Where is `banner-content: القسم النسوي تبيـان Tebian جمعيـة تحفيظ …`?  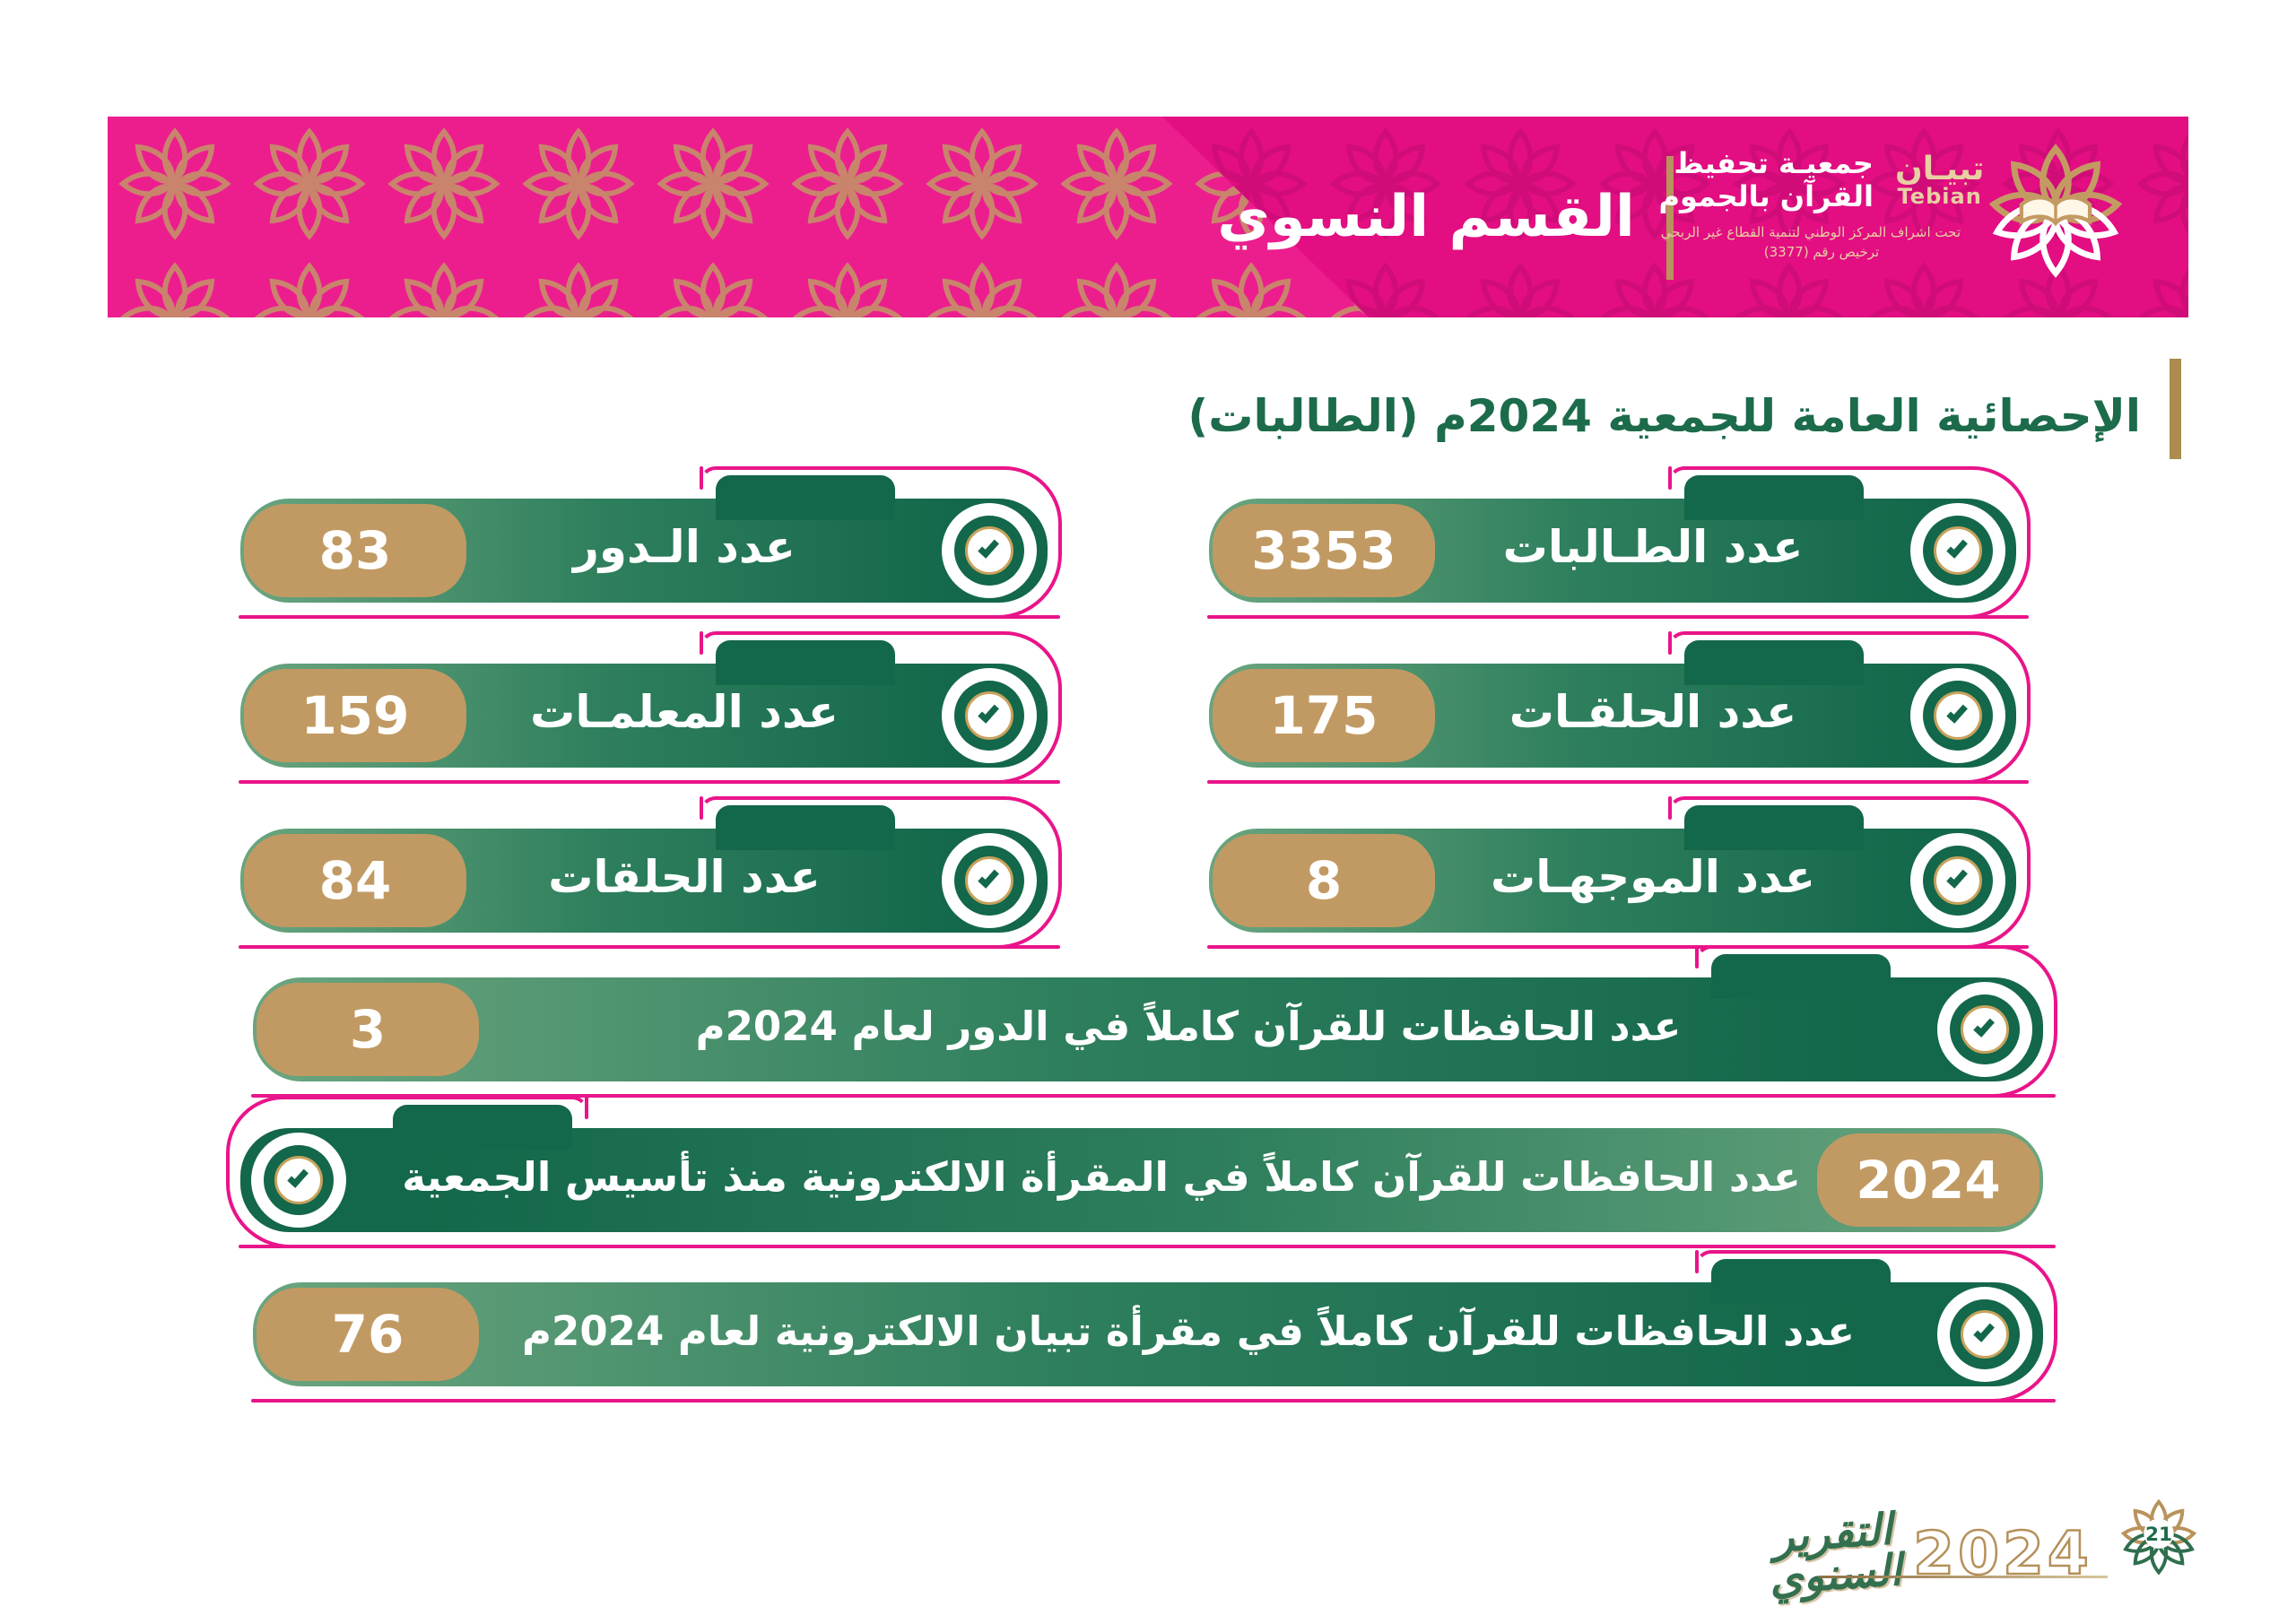 banner-content: القسم النسوي تبيـان Tebian جمعيـة تحفيظ … is located at coordinates (1148, 217).